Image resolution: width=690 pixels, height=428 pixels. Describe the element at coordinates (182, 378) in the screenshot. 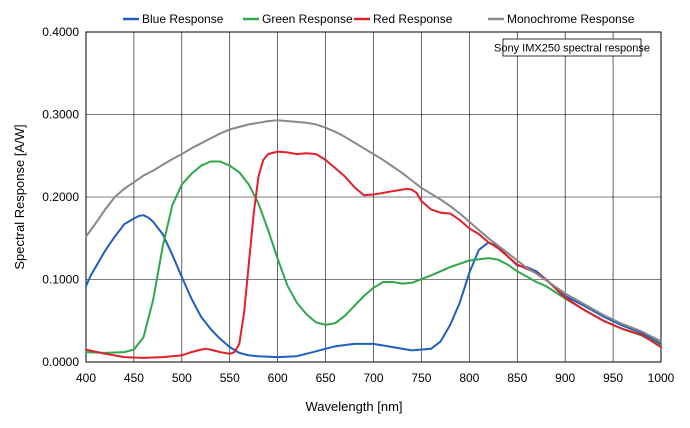

I see `x-tick-label: 500` at that location.